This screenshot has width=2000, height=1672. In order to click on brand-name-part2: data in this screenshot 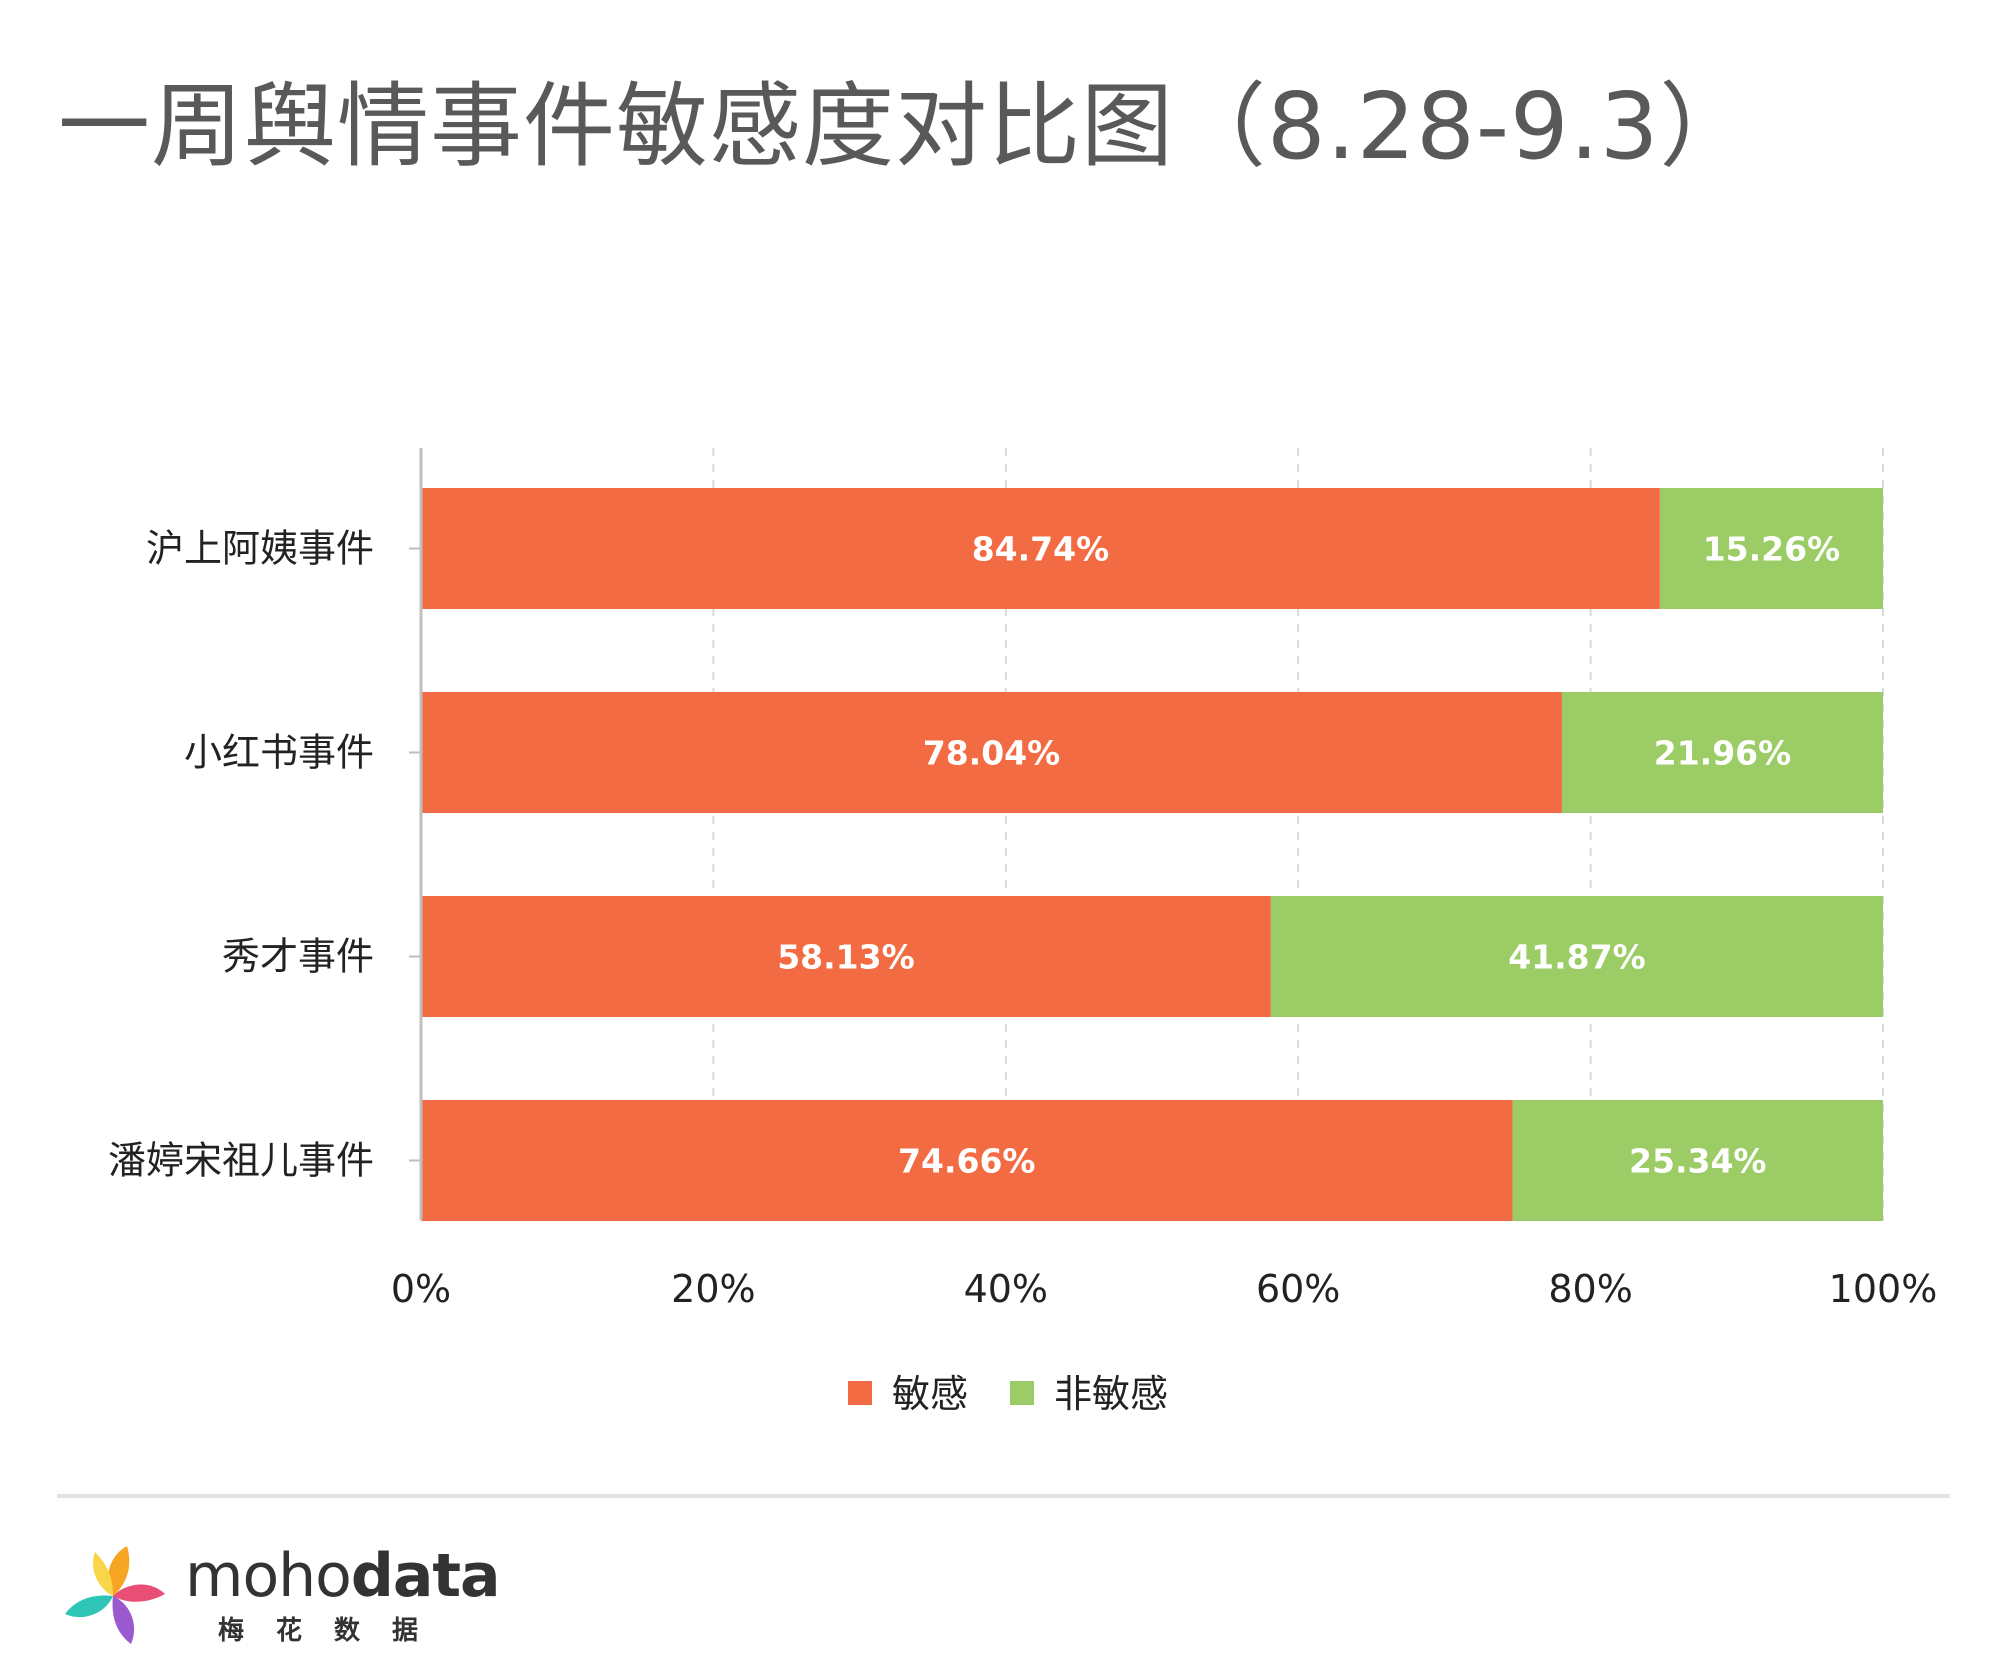, I will do `click(425, 1576)`.